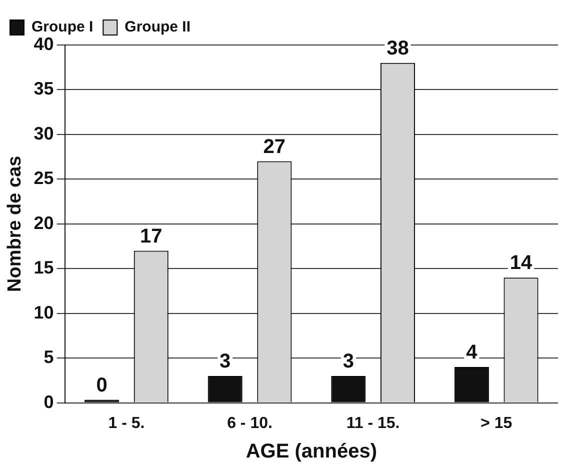 The width and height of the screenshot is (568, 468). I want to click on data-label: 38, so click(397, 48).